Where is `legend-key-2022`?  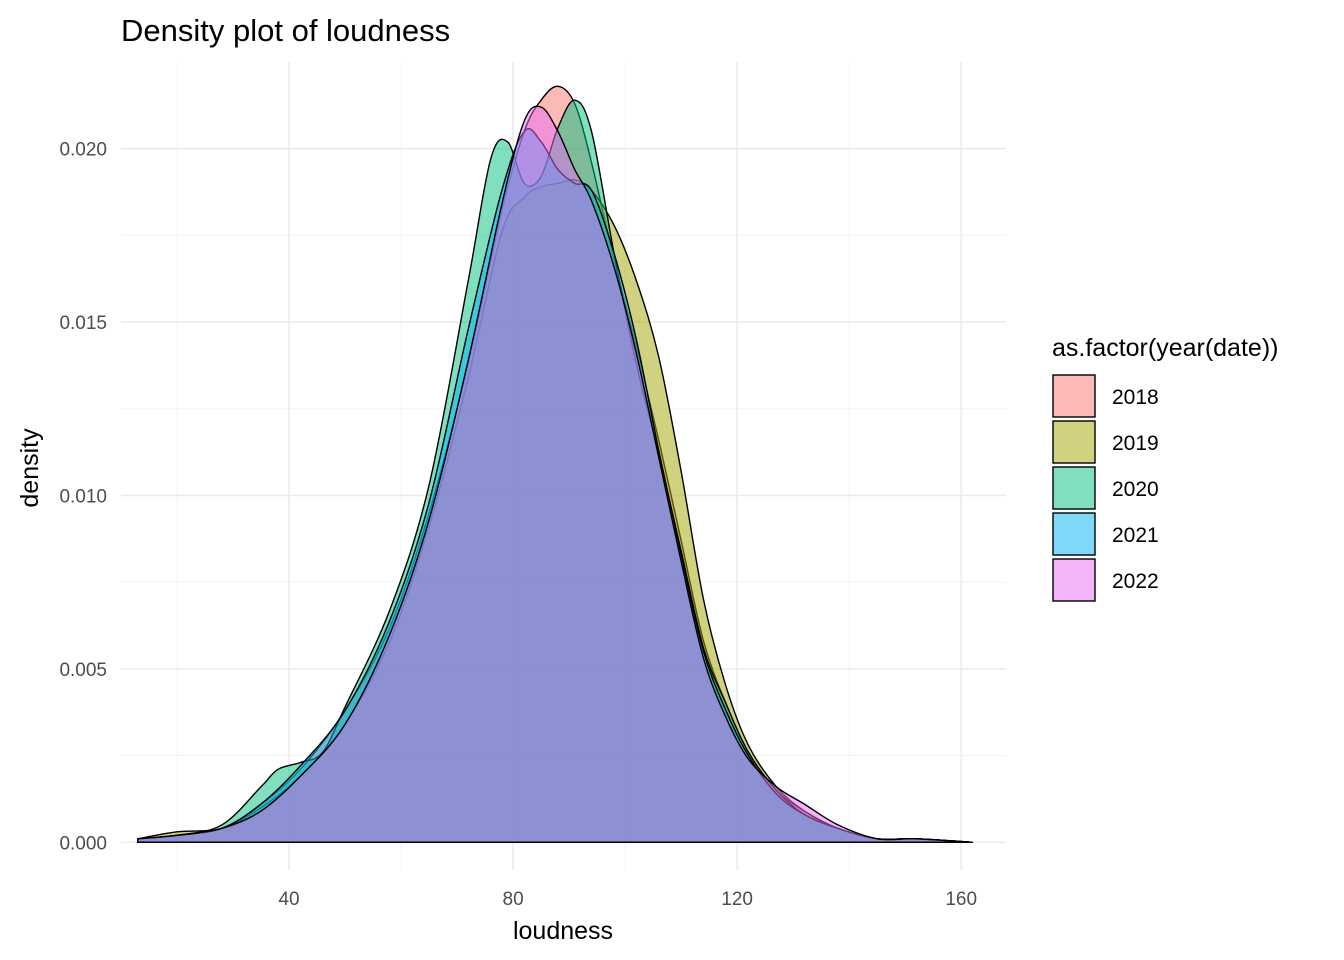
legend-key-2022 is located at coordinates (1074, 580).